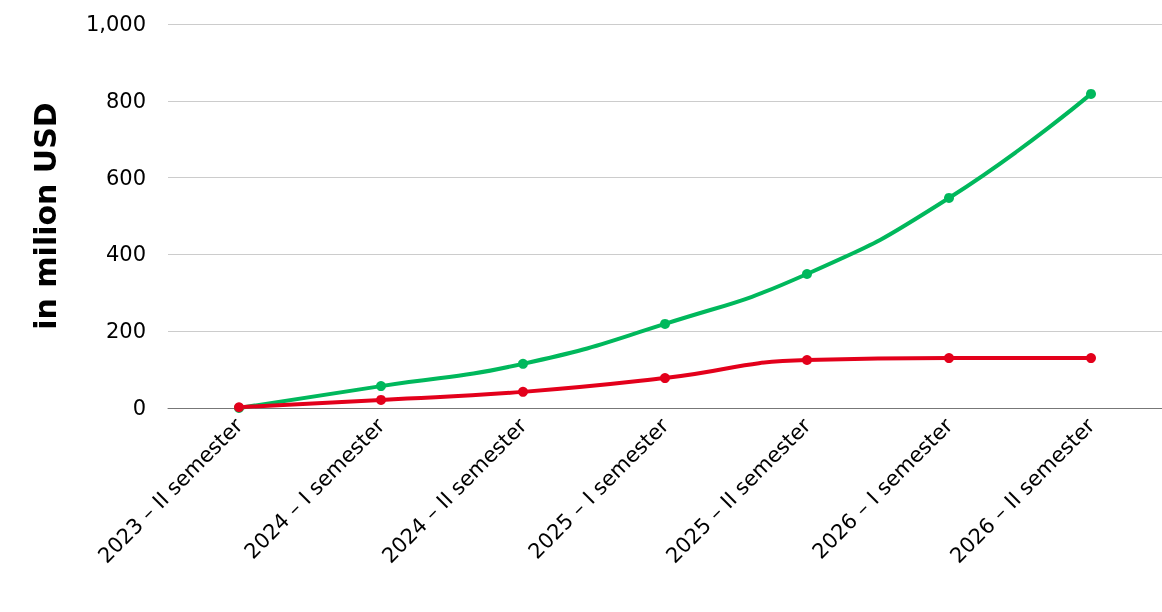 Image resolution: width=1162 pixels, height=612 pixels. What do you see at coordinates (45, 216) in the screenshot?
I see `y-axis-title: in milion USD` at bounding box center [45, 216].